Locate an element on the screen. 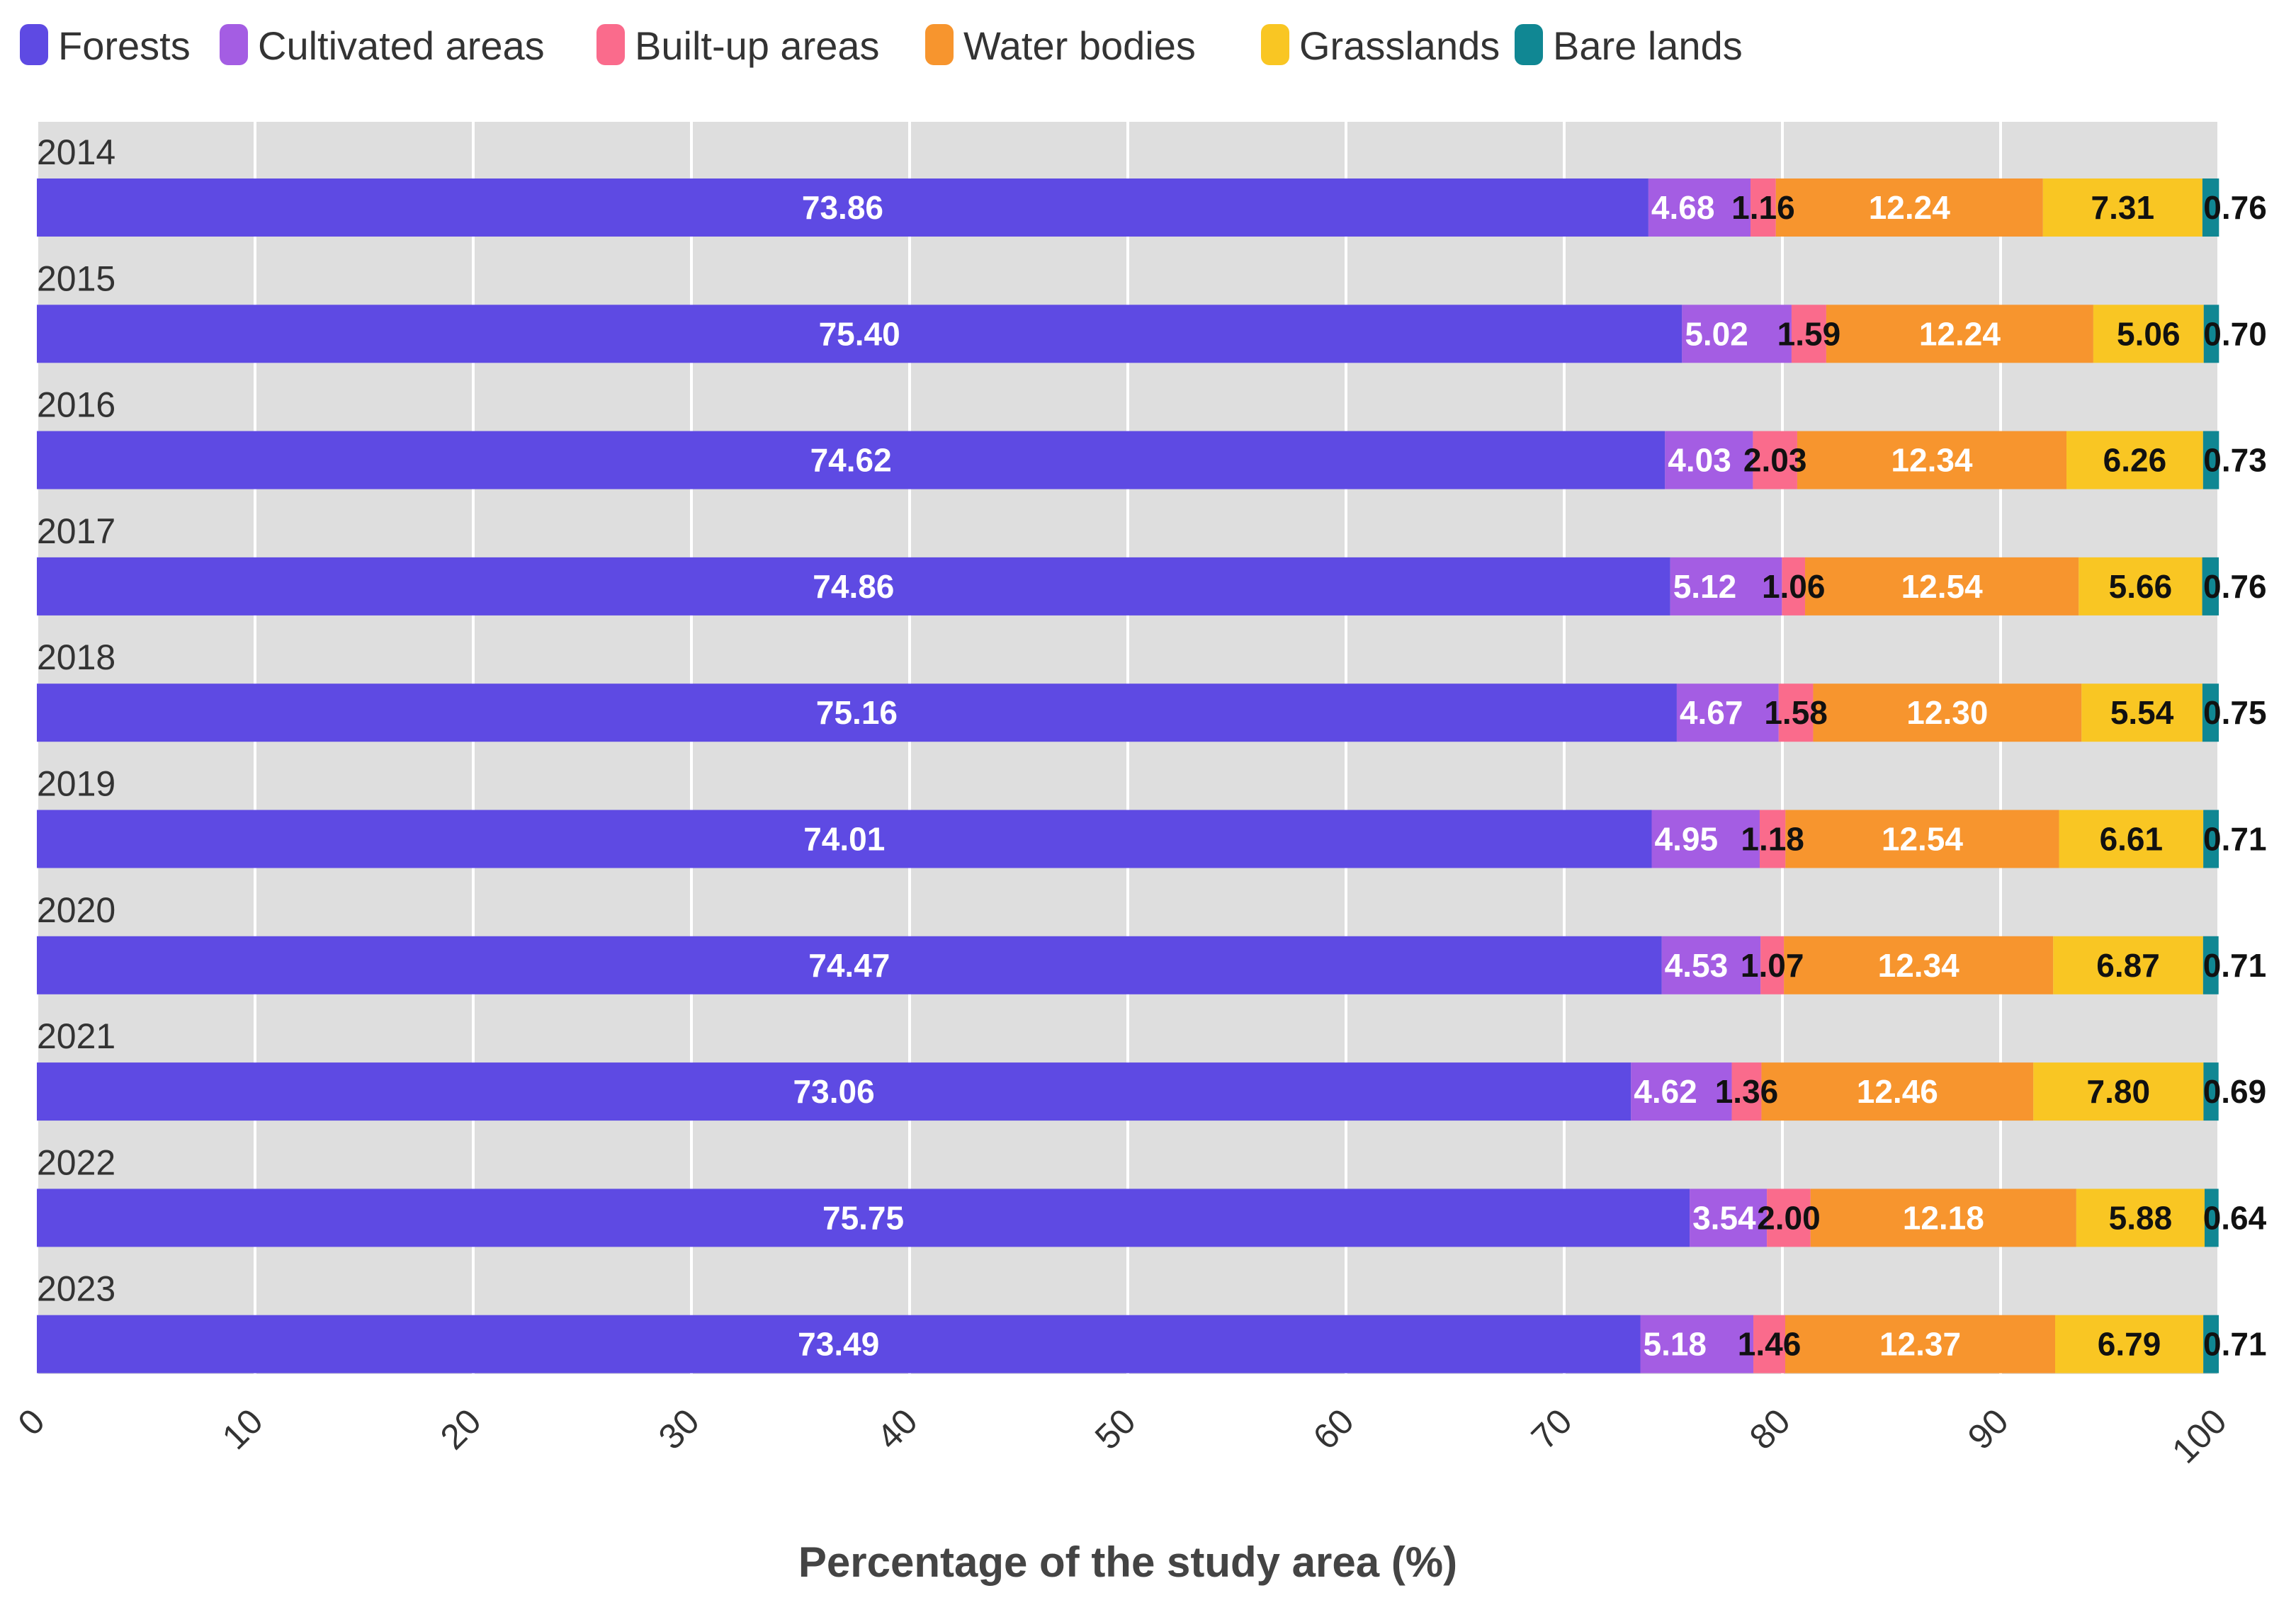 The width and height of the screenshot is (2296, 1605). bar-bare-lands-2017 is located at coordinates (2210, 586).